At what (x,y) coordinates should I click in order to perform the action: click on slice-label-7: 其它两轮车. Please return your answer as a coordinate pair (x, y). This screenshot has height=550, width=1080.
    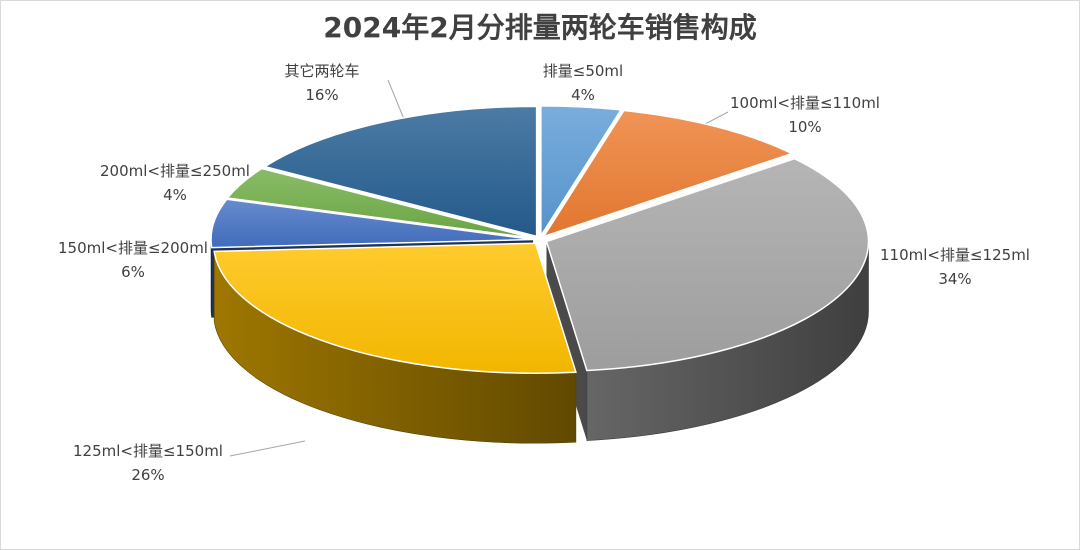
    Looking at the image, I should click on (321, 71).